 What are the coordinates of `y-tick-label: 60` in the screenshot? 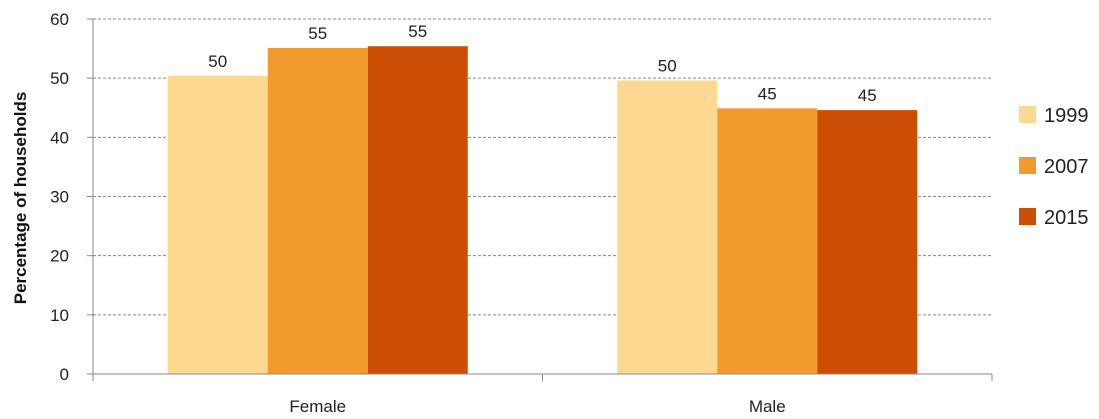 It's located at (59, 19).